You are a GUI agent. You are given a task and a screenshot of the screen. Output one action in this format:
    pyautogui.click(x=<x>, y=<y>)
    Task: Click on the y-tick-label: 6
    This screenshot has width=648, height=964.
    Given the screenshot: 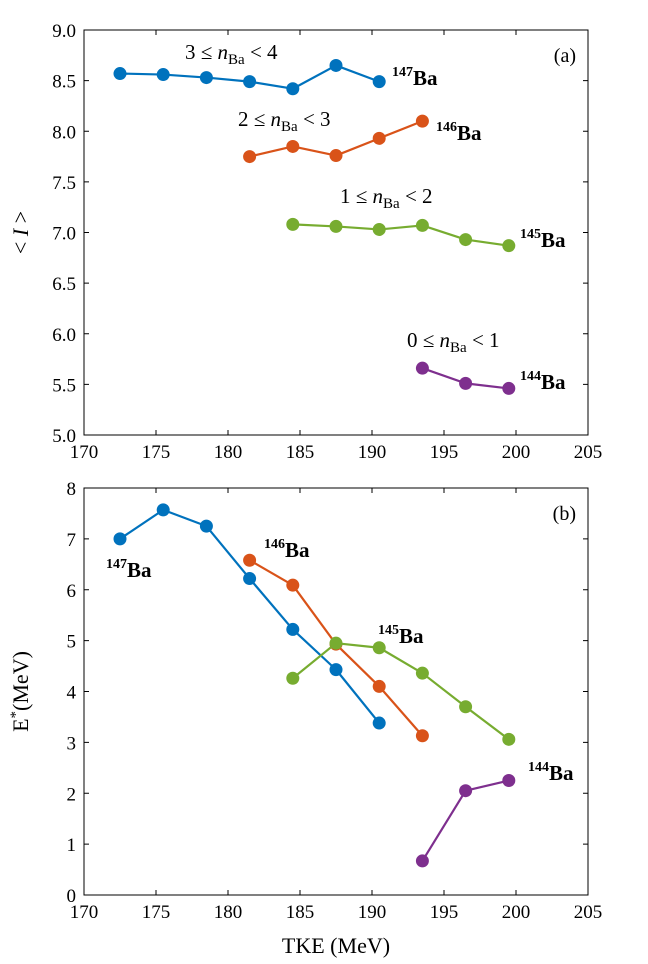 What is the action you would take?
    pyautogui.click(x=72, y=591)
    